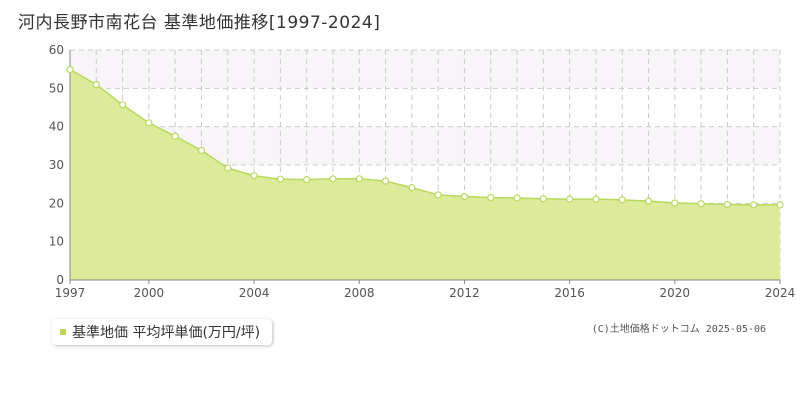 Image resolution: width=800 pixels, height=400 pixels. Describe the element at coordinates (56, 88) in the screenshot. I see `y-tick-label: 50` at that location.